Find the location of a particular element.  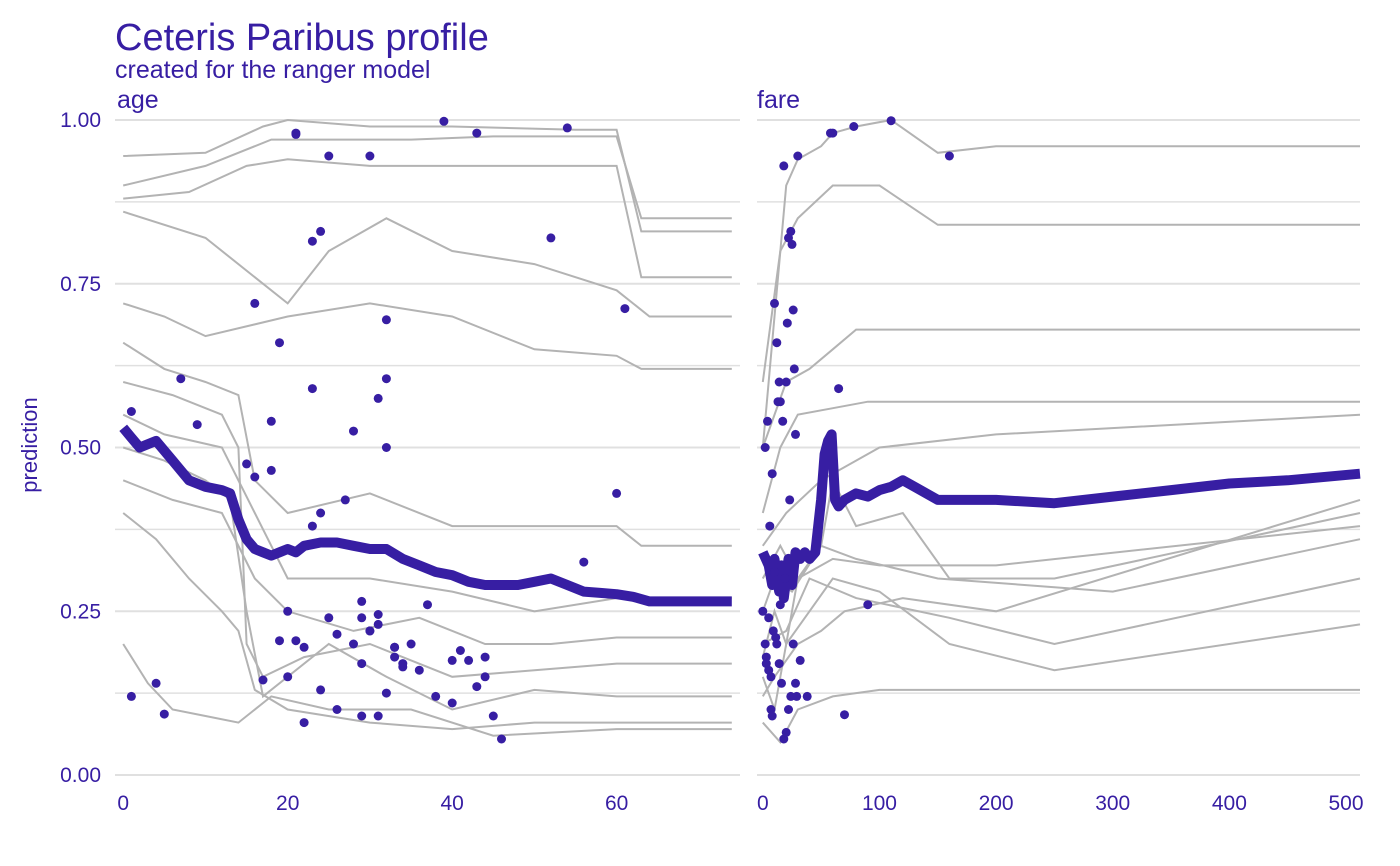

panel-label-fare: fare is located at coordinates (778, 100).